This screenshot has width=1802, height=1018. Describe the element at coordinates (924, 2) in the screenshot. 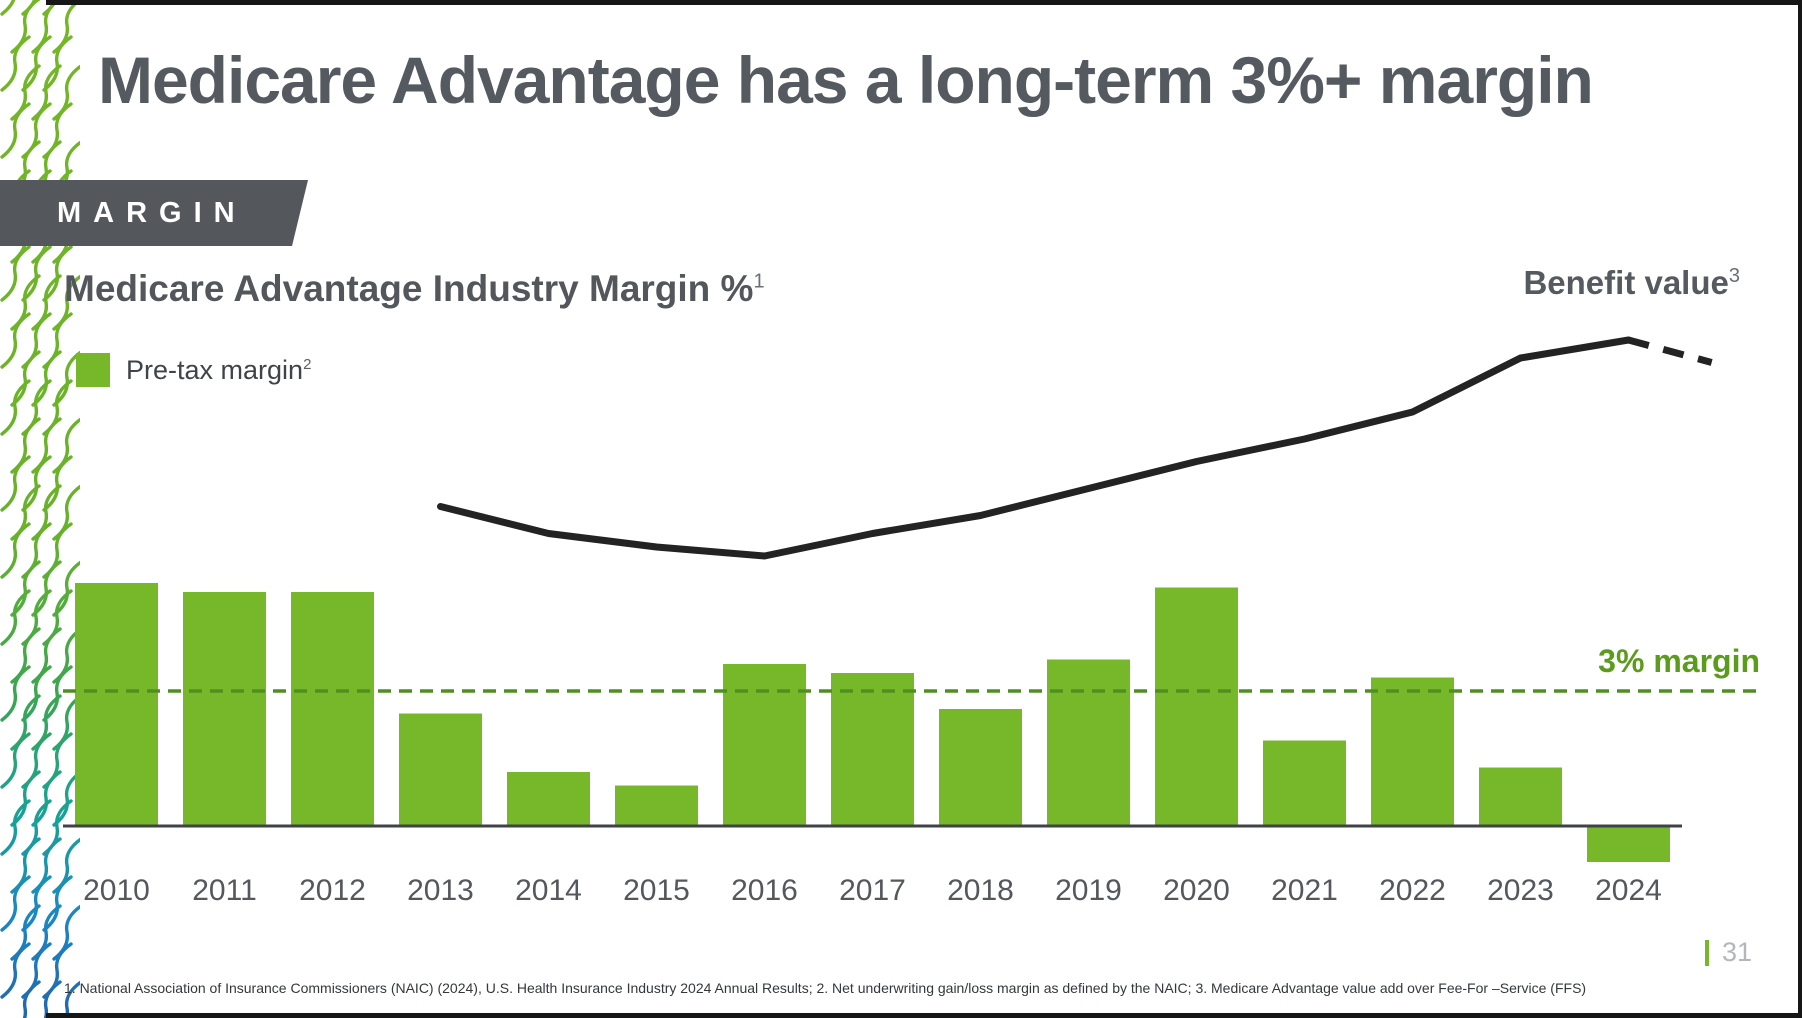

I see `top-edge-bar` at that location.